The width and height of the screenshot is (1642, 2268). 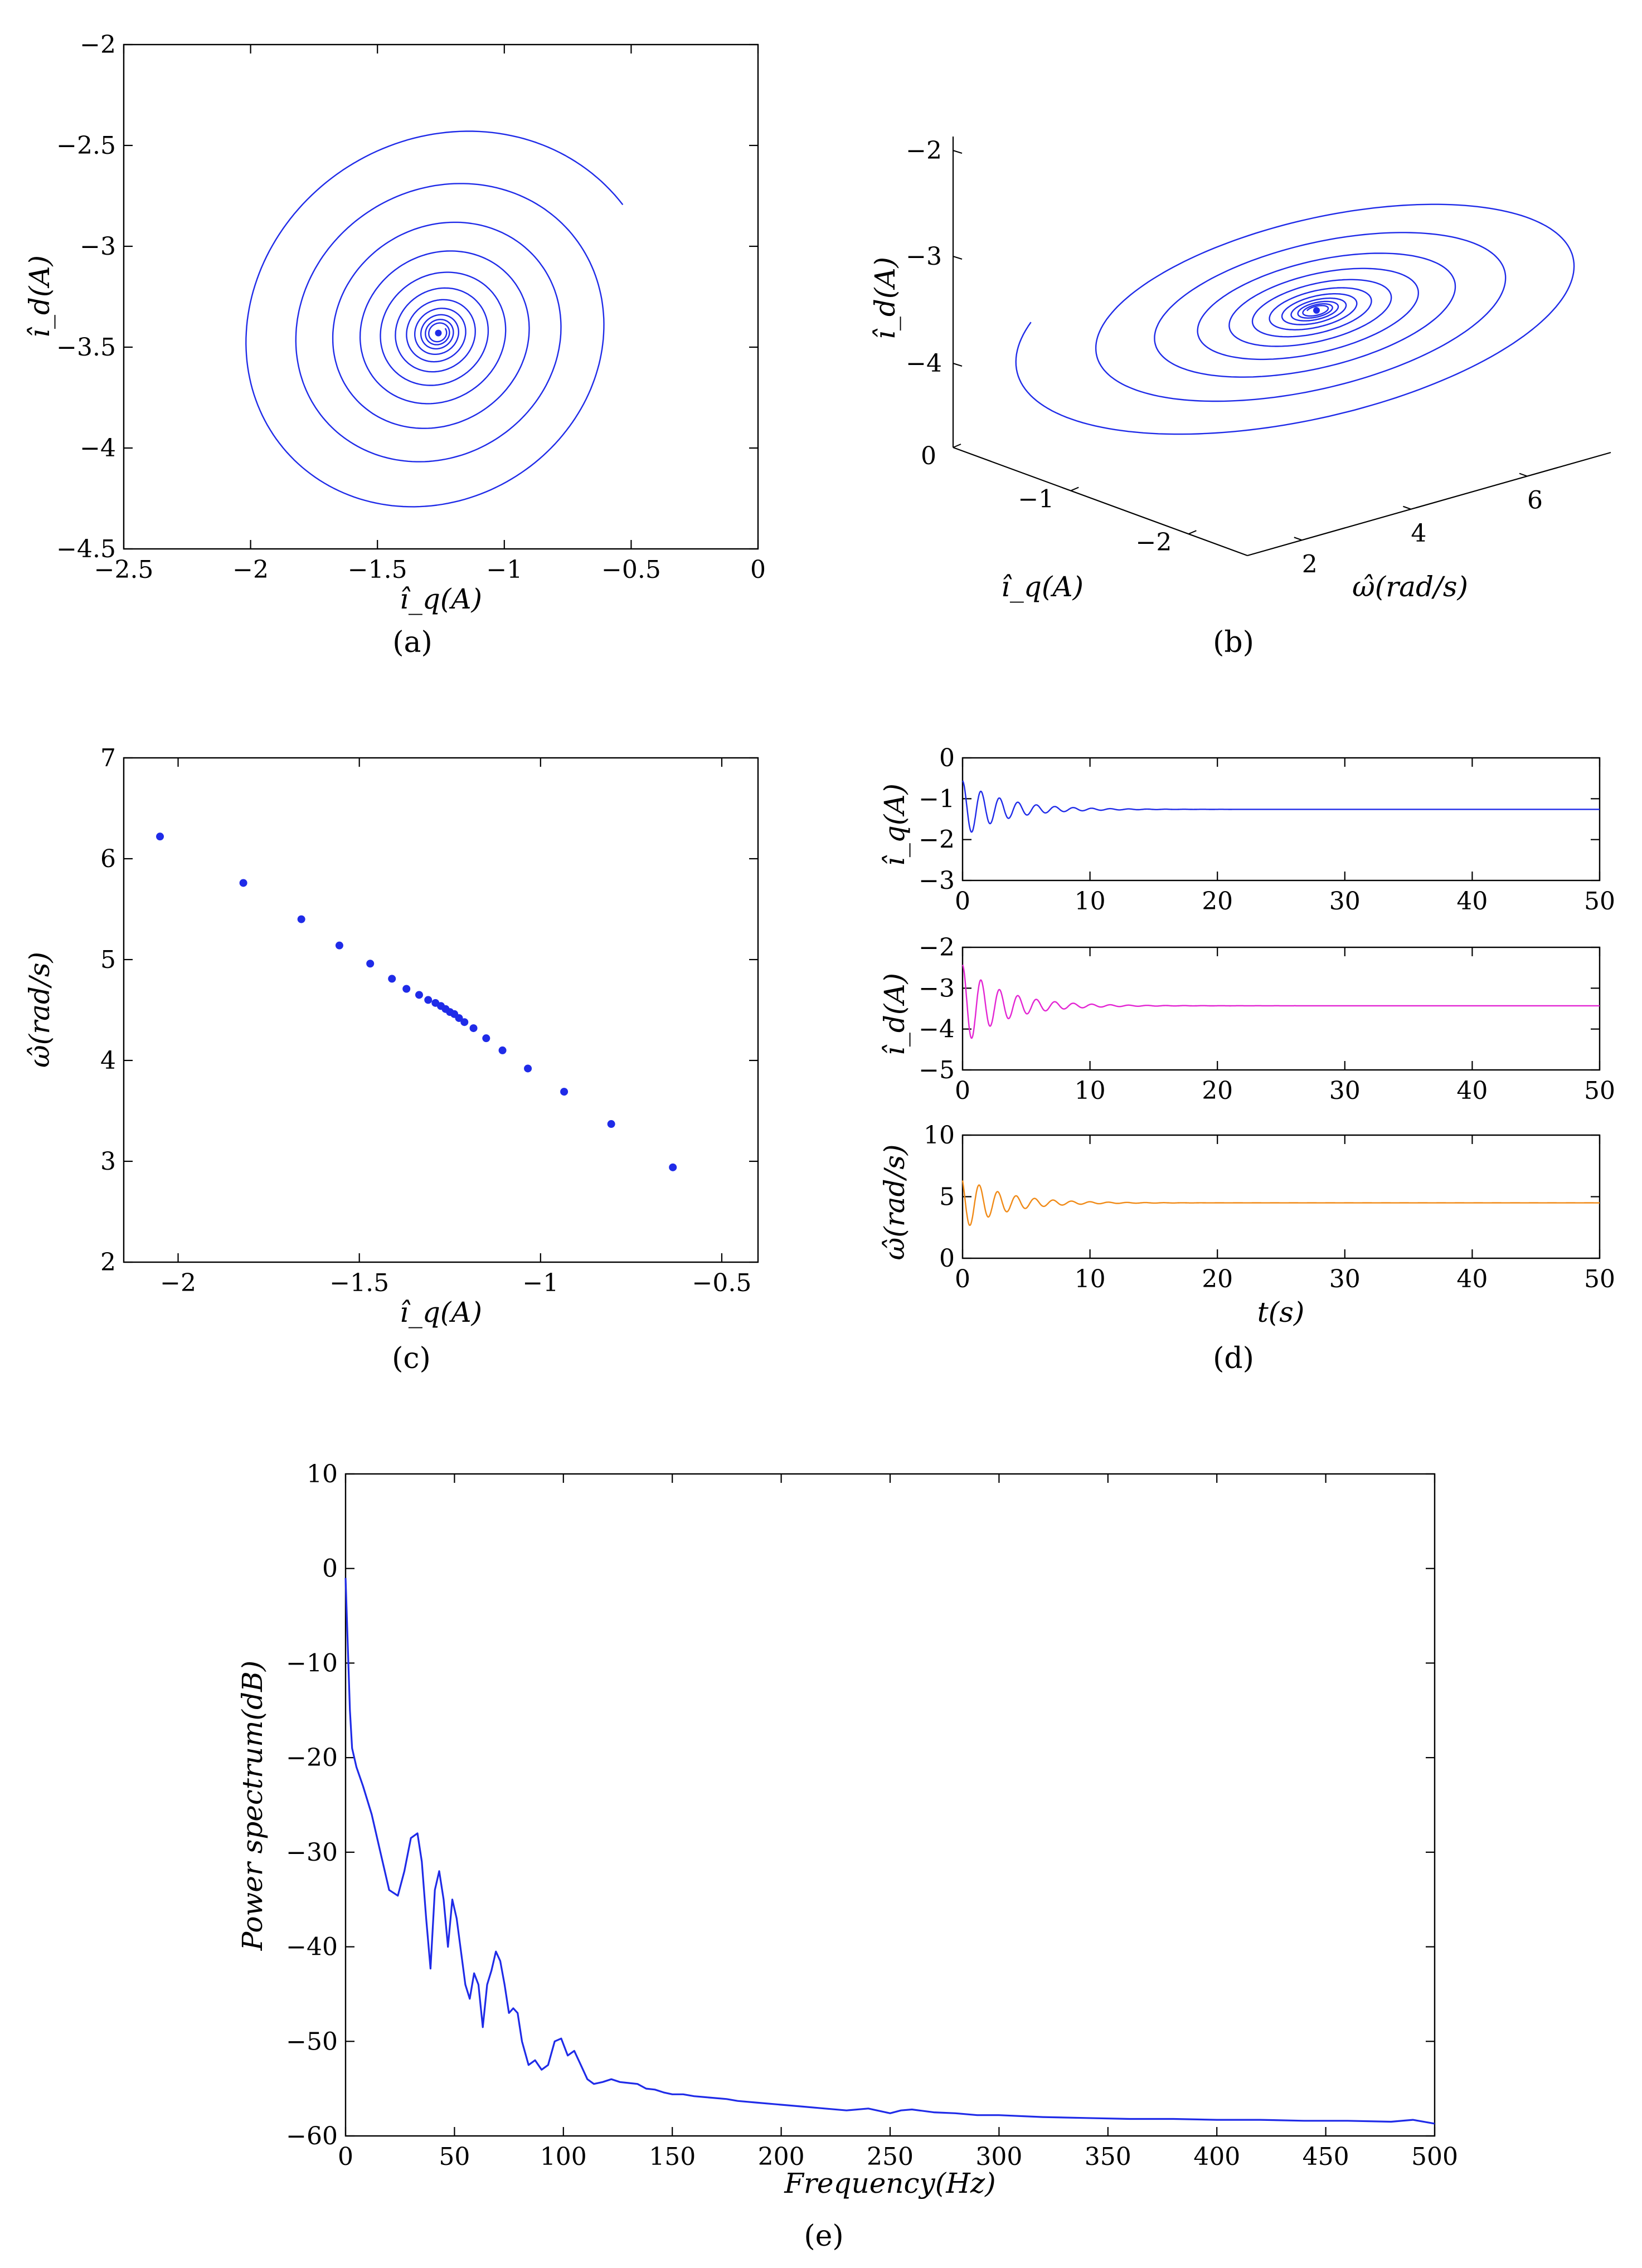 I want to click on e-ytick-label: −10, so click(x=312, y=1663).